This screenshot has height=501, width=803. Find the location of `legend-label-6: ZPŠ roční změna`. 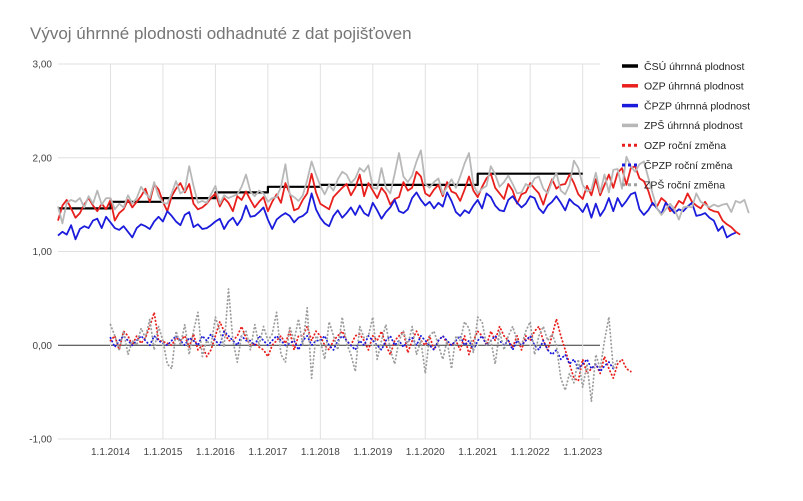

legend-label-6: ZPŠ roční změna is located at coordinates (684, 185).